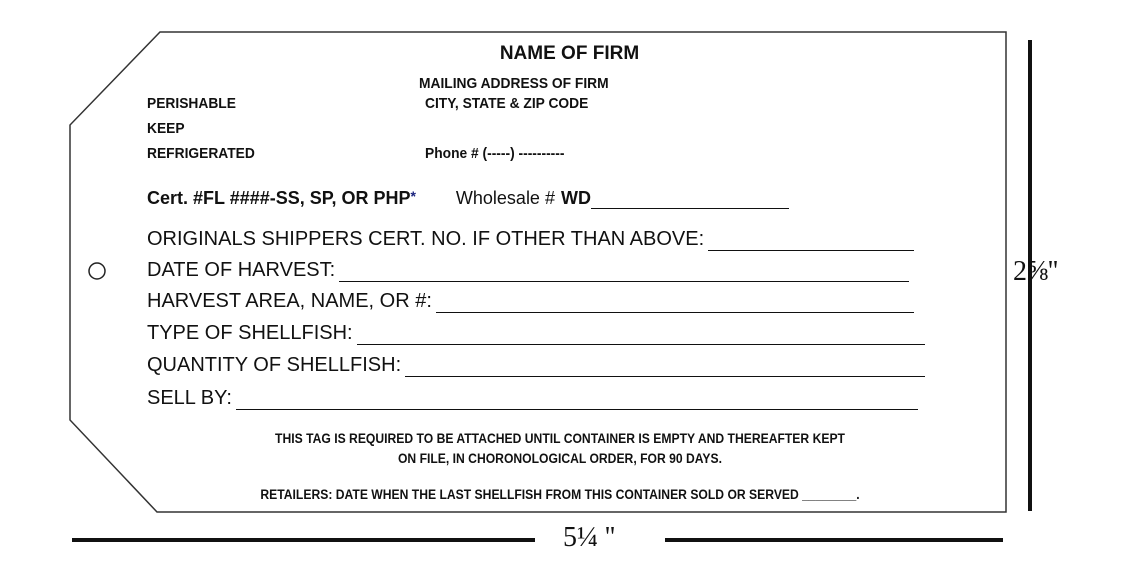  What do you see at coordinates (201, 153) in the screenshot?
I see `refrigerated-label: REFRIGERATED` at bounding box center [201, 153].